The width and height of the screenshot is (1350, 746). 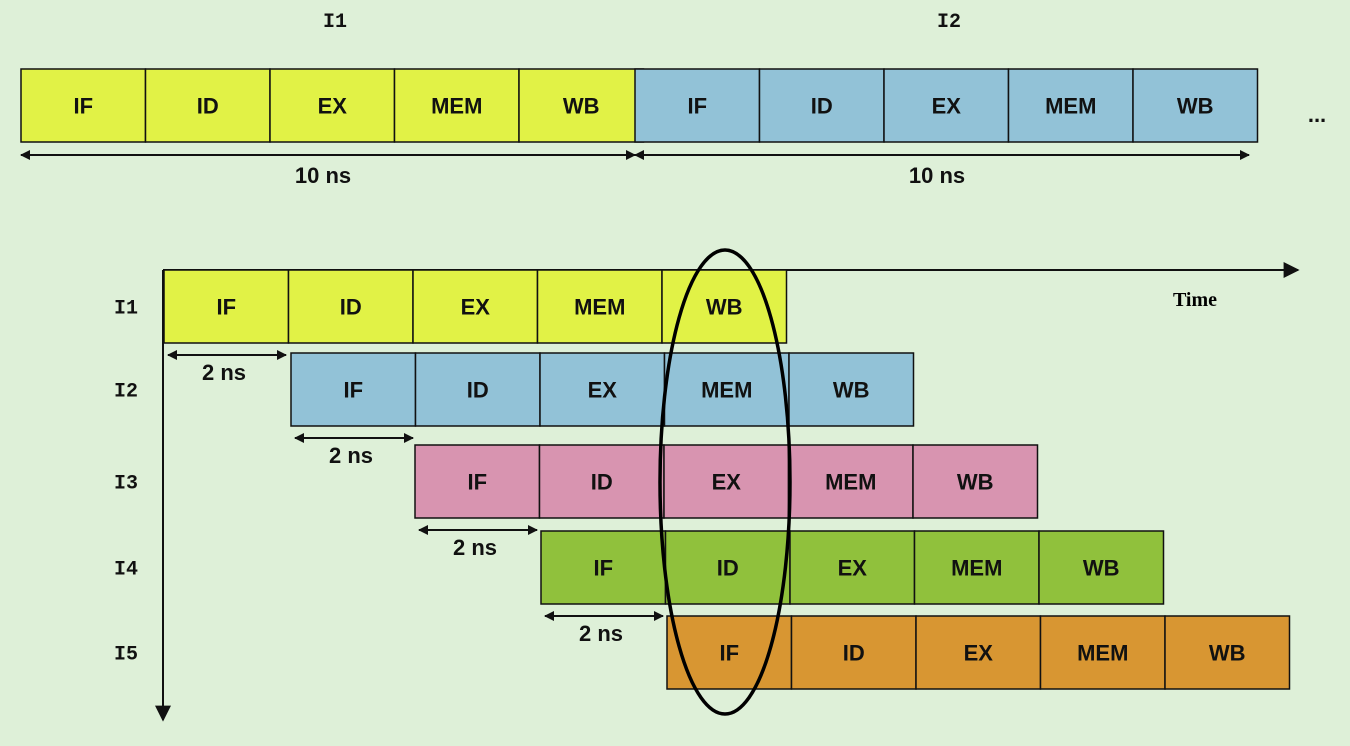 I want to click on pipe-stage-i1-mem-label: MEM, so click(x=599, y=307).